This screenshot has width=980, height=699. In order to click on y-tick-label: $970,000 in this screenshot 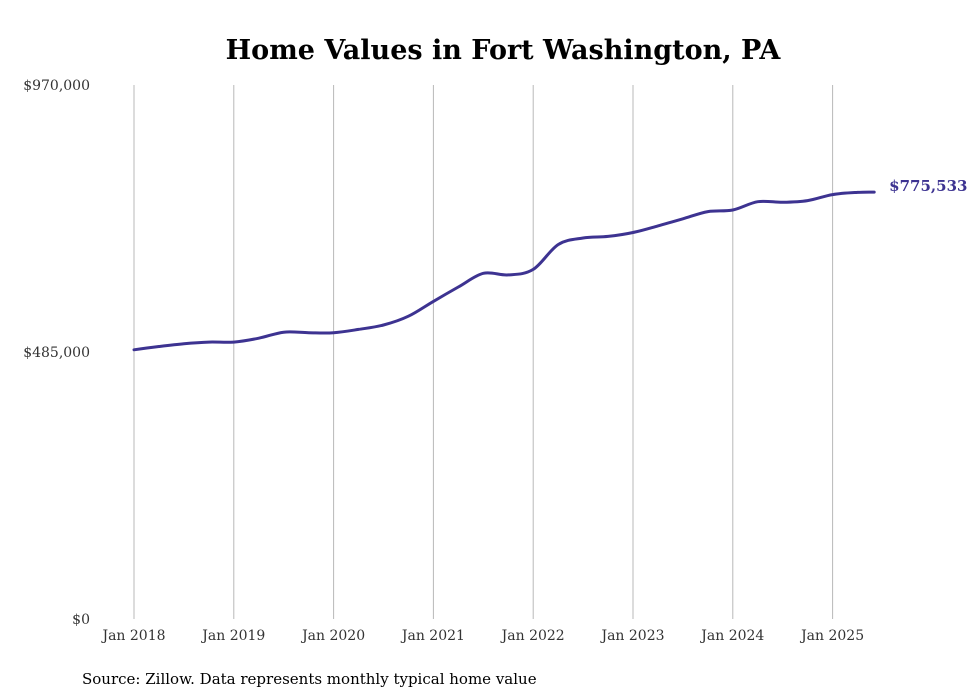, I will do `click(56, 86)`.